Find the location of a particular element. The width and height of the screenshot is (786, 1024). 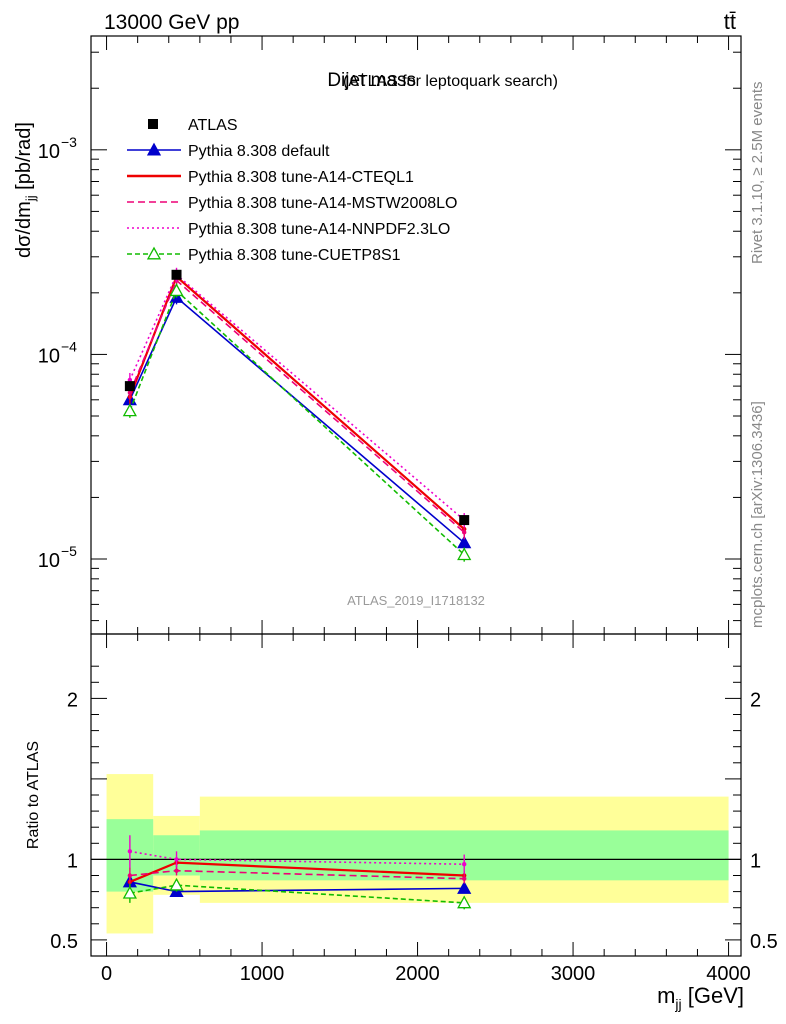

ratio-tick-label-right: 1 is located at coordinates (755, 861).